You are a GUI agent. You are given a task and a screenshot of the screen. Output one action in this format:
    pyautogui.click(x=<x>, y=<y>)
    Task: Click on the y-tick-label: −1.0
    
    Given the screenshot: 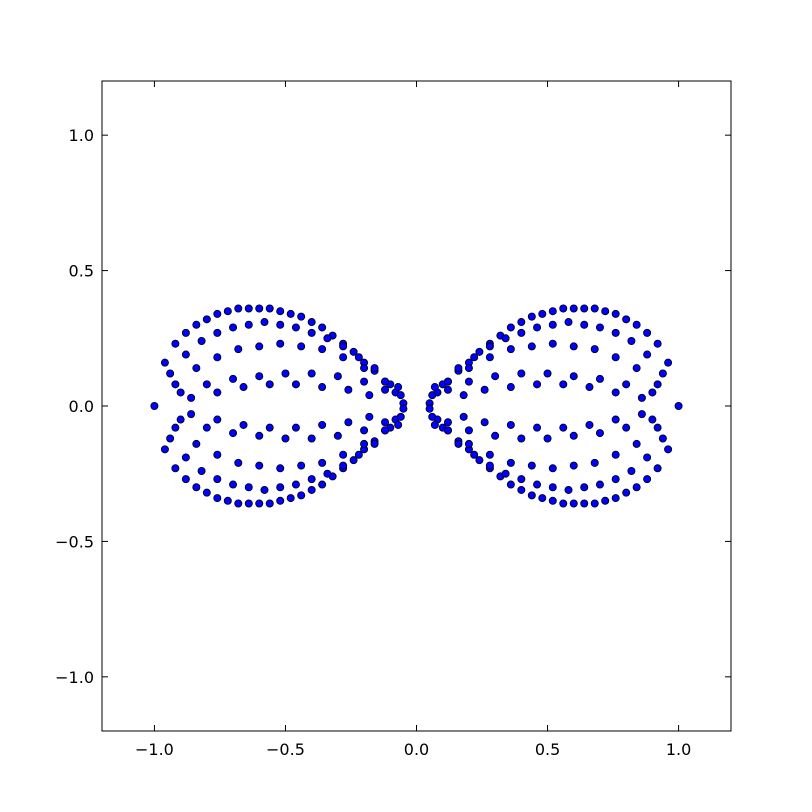 What is the action you would take?
    pyautogui.click(x=74, y=677)
    